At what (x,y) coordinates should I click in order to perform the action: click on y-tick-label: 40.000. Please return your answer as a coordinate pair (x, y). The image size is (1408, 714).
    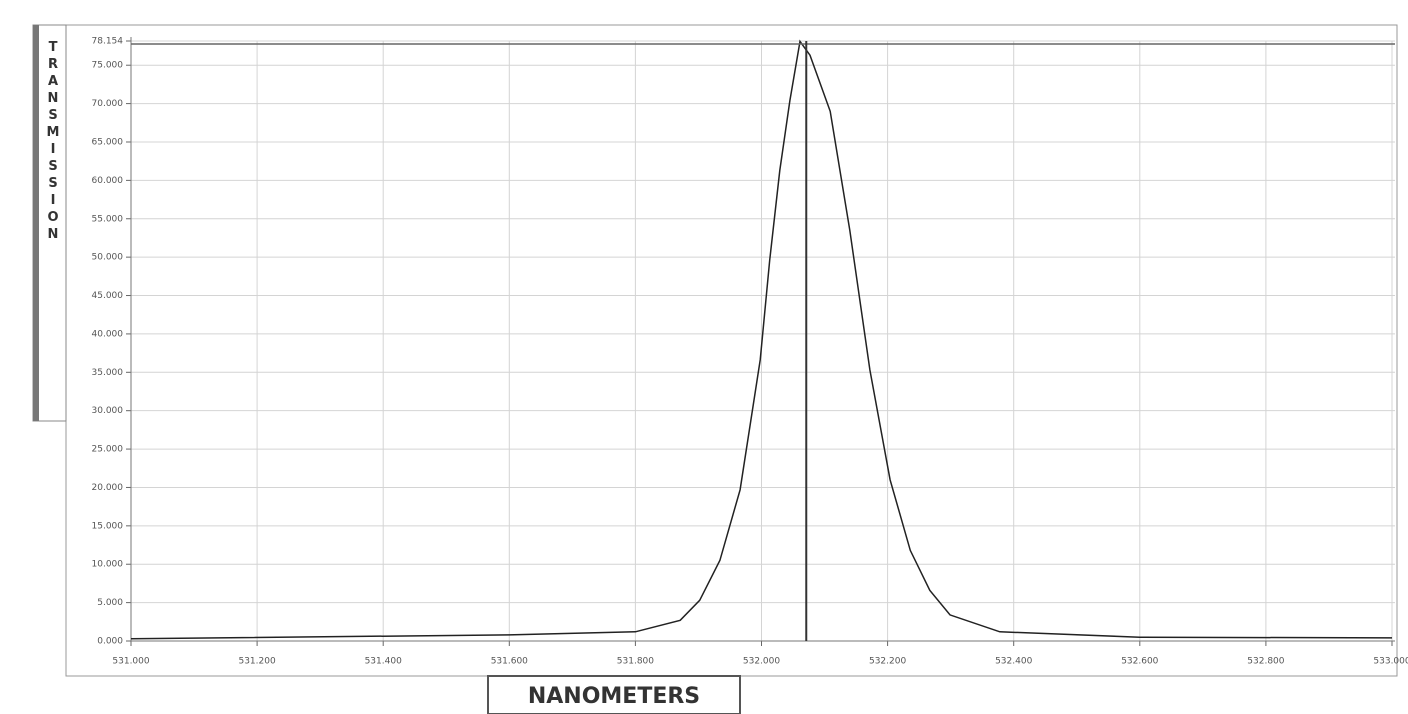
    Looking at the image, I should click on (108, 334).